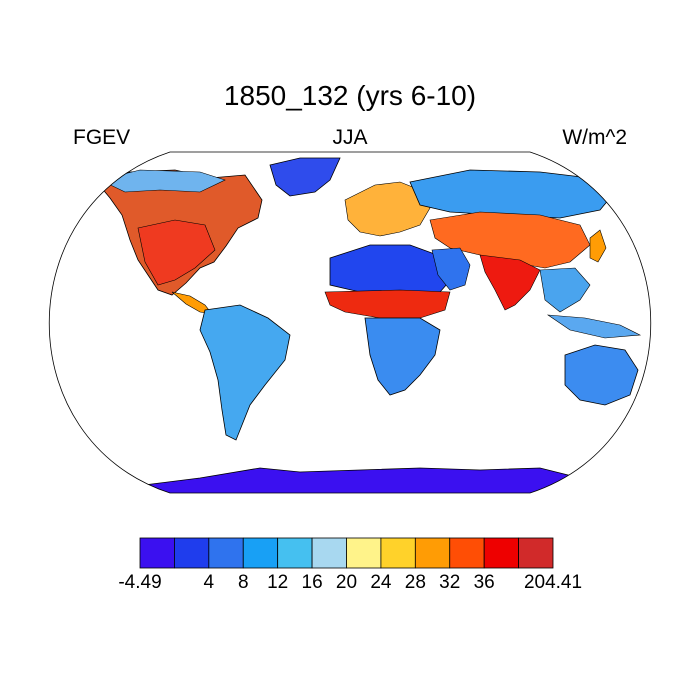  What do you see at coordinates (451, 269) in the screenshot?
I see `middle-east` at bounding box center [451, 269].